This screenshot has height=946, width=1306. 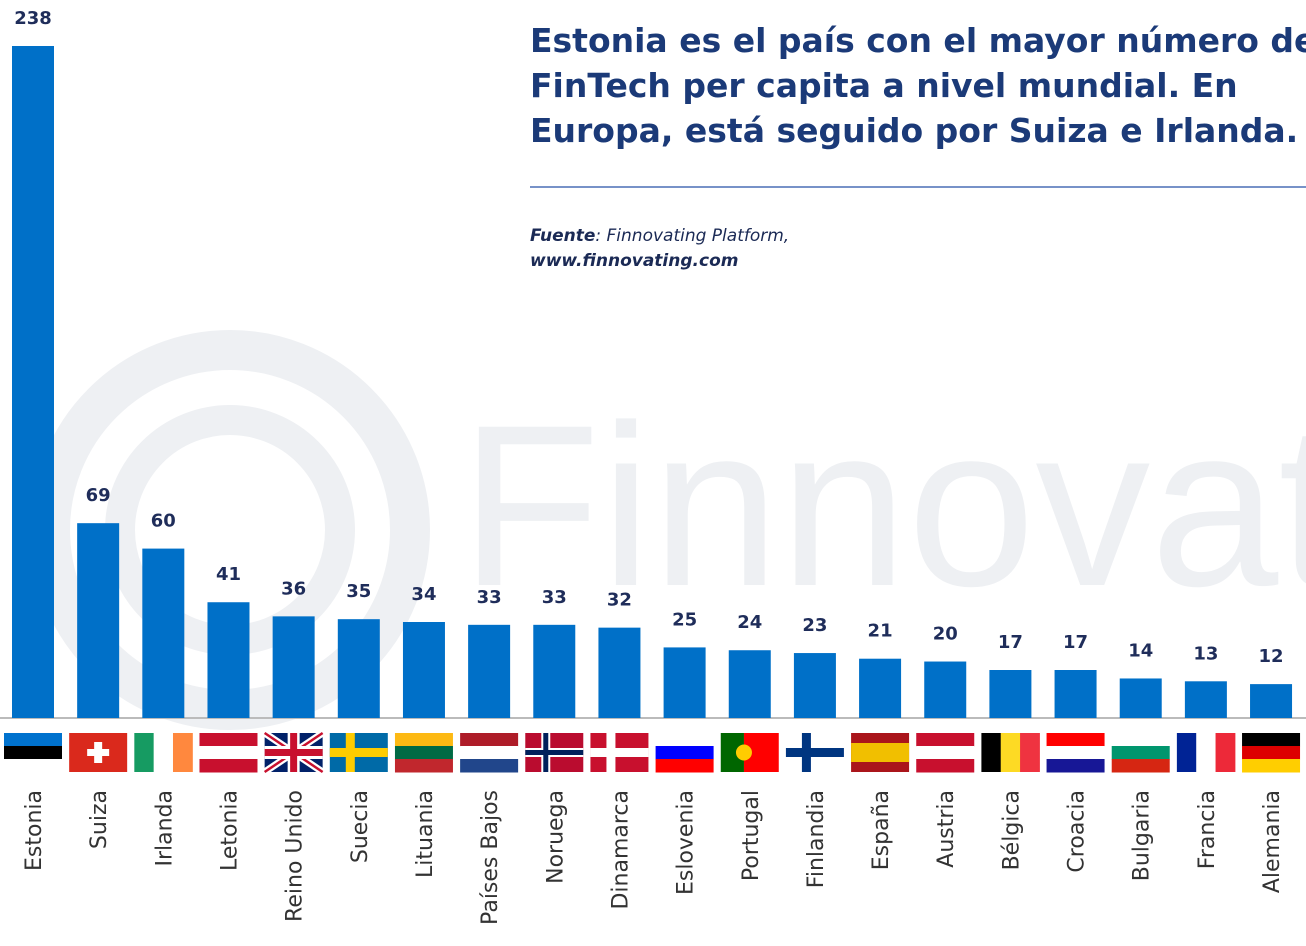 What do you see at coordinates (880, 631) in the screenshot?
I see `value-label: 21` at bounding box center [880, 631].